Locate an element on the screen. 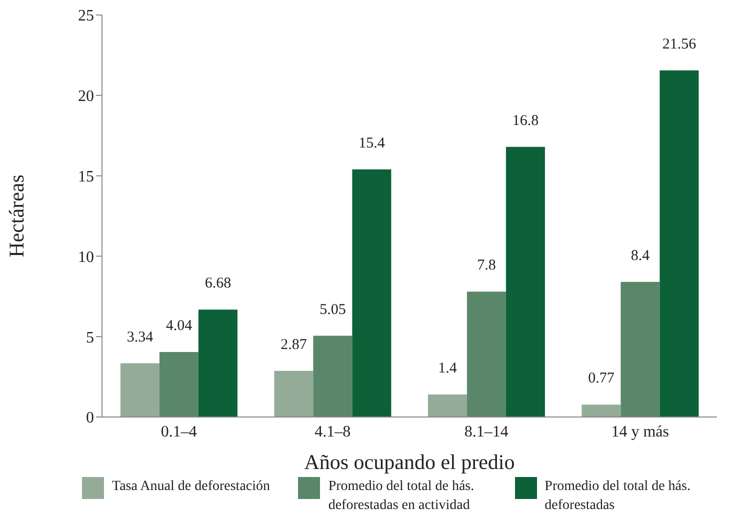 The width and height of the screenshot is (737, 525). y-axis-title: Hectáreas is located at coordinates (16, 216).